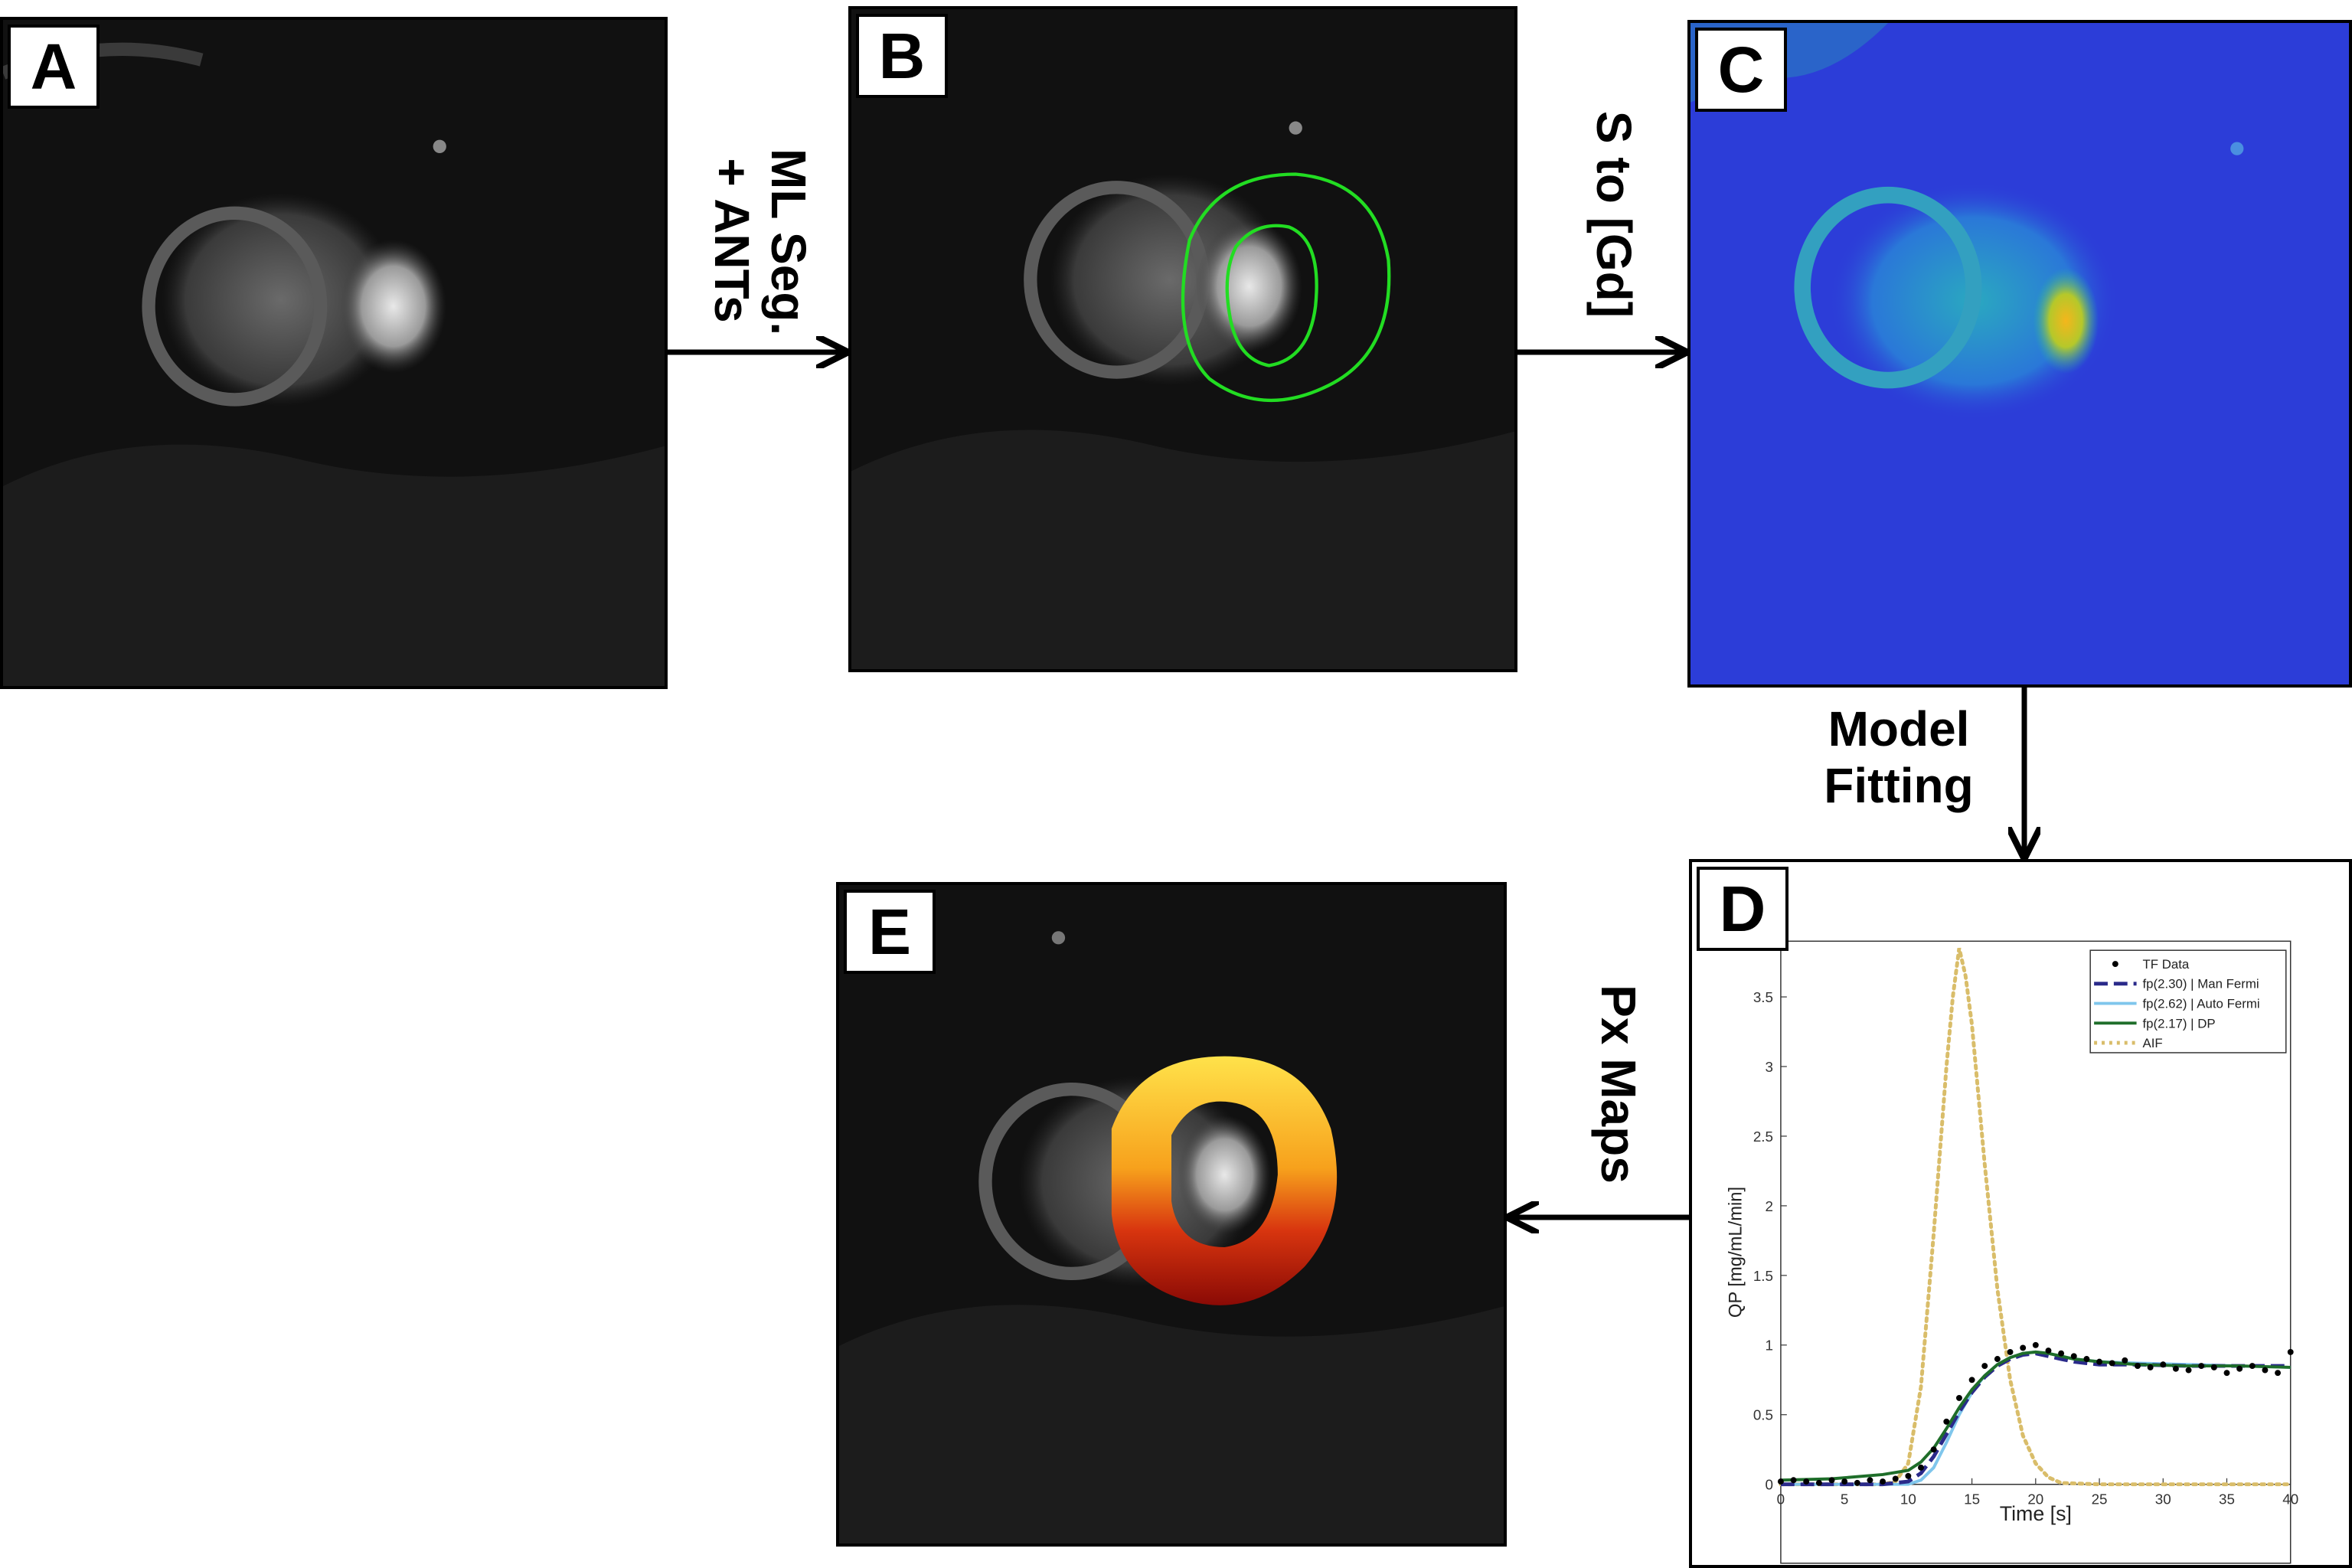 The image size is (2352, 1568). I want to click on legend-entry: TF Data, so click(2166, 964).